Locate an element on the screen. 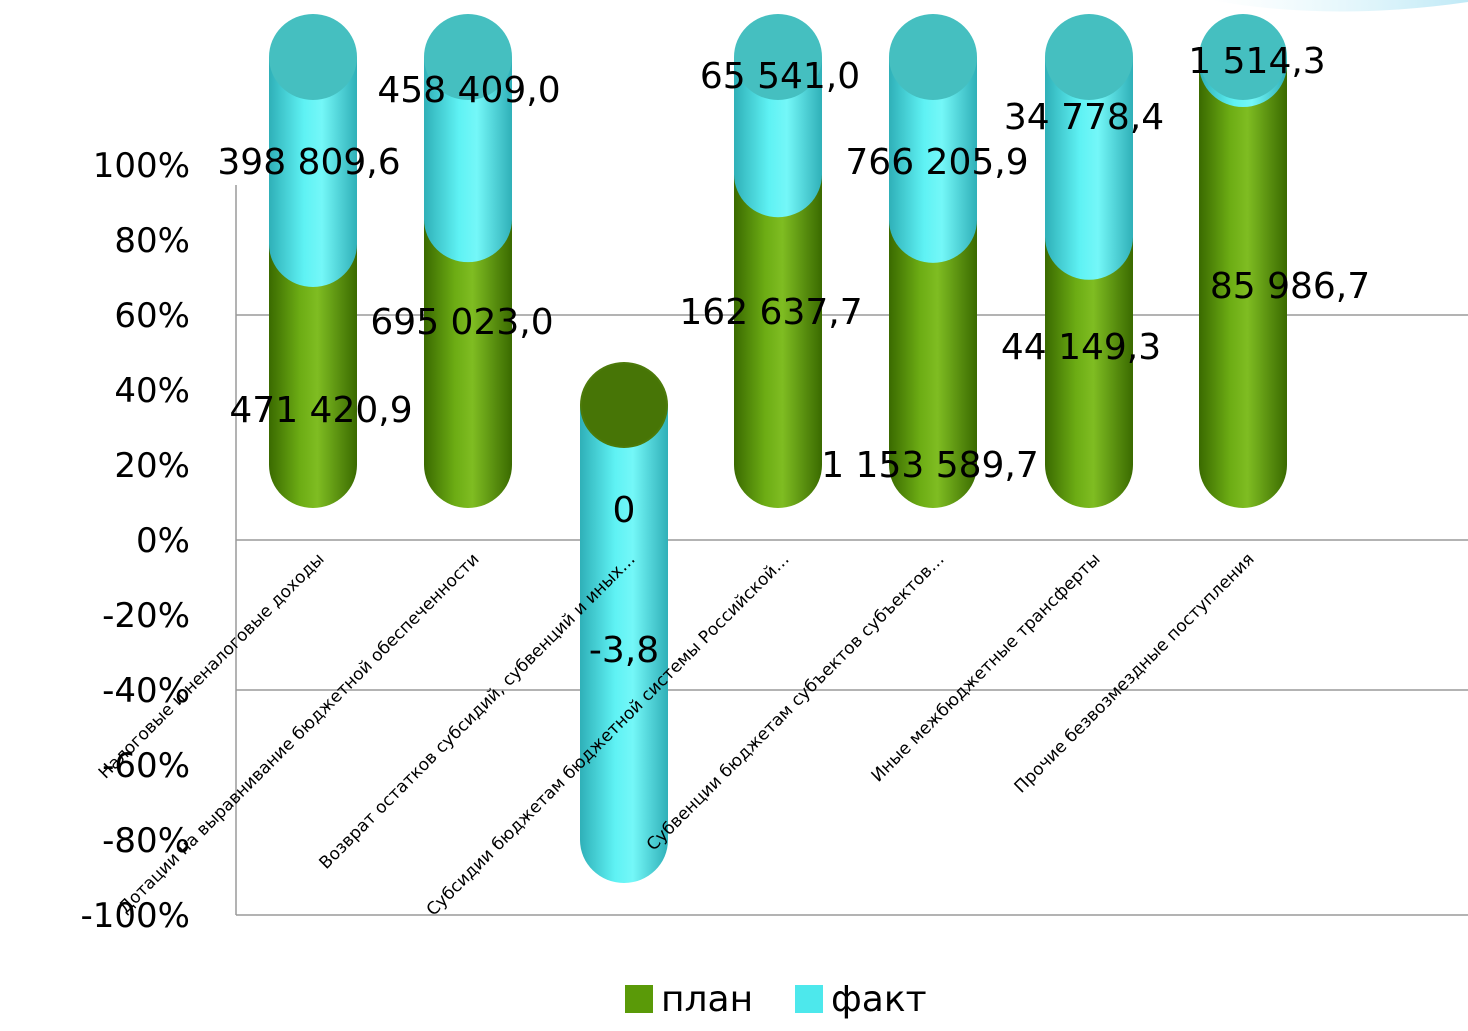 Image resolution: width=1468 pixels, height=1031 pixels. data-label-plan: 44 149,3 is located at coordinates (1081, 347).